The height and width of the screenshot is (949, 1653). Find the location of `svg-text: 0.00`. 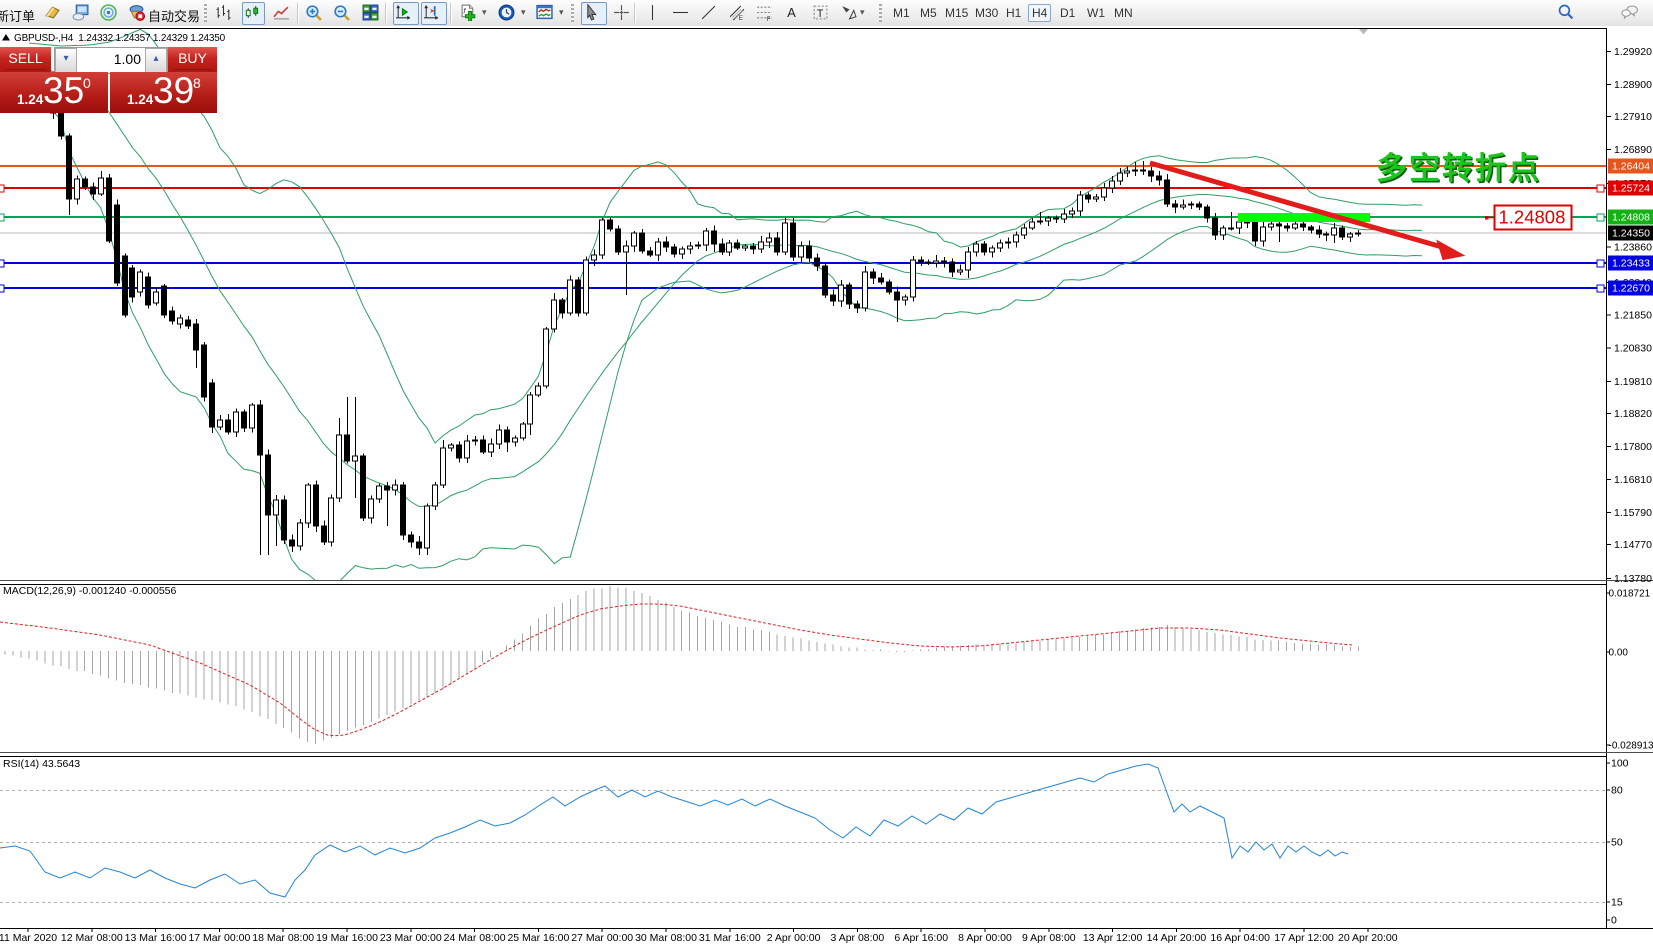

svg-text: 0.00 is located at coordinates (1619, 653).